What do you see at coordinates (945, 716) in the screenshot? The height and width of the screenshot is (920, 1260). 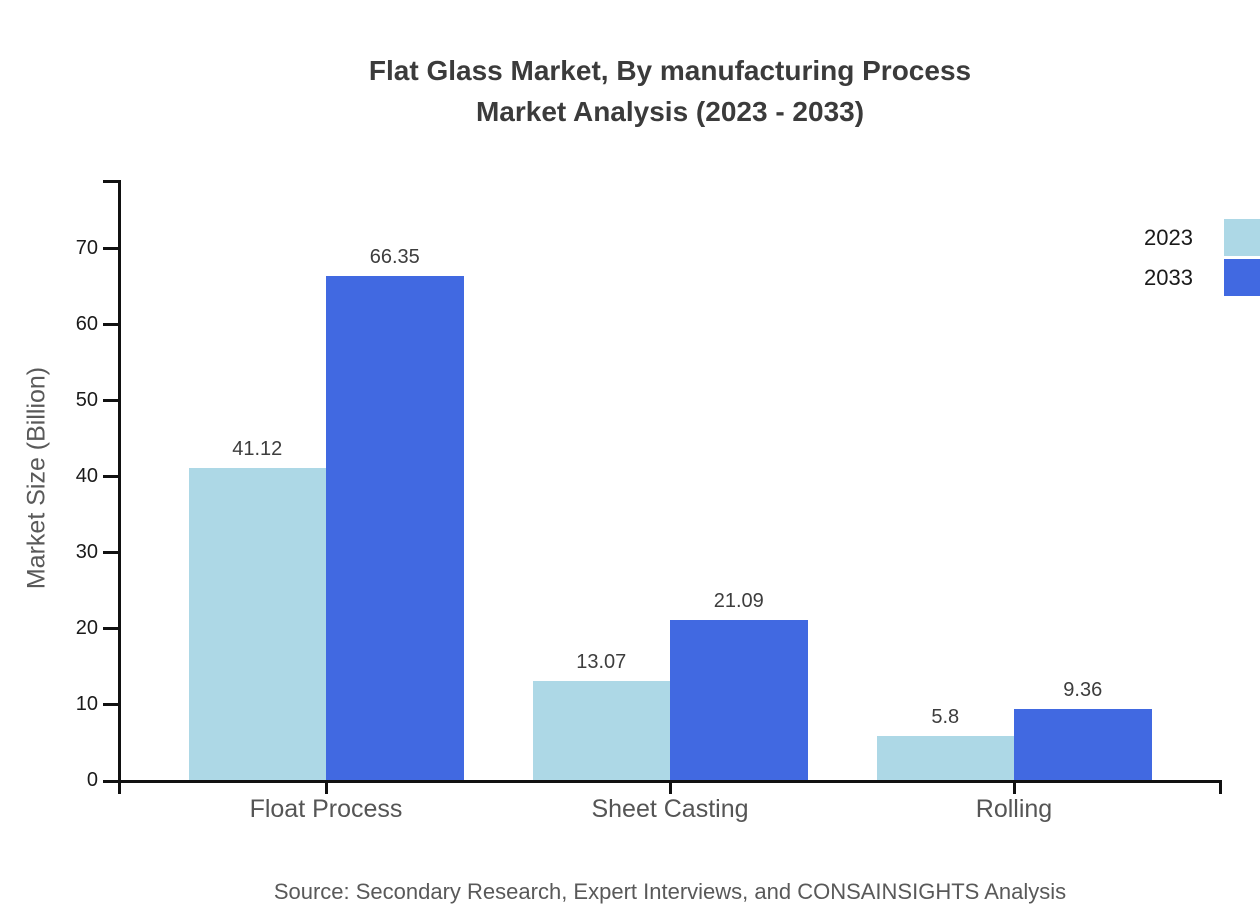 I see `bar-value-label: 5.8` at bounding box center [945, 716].